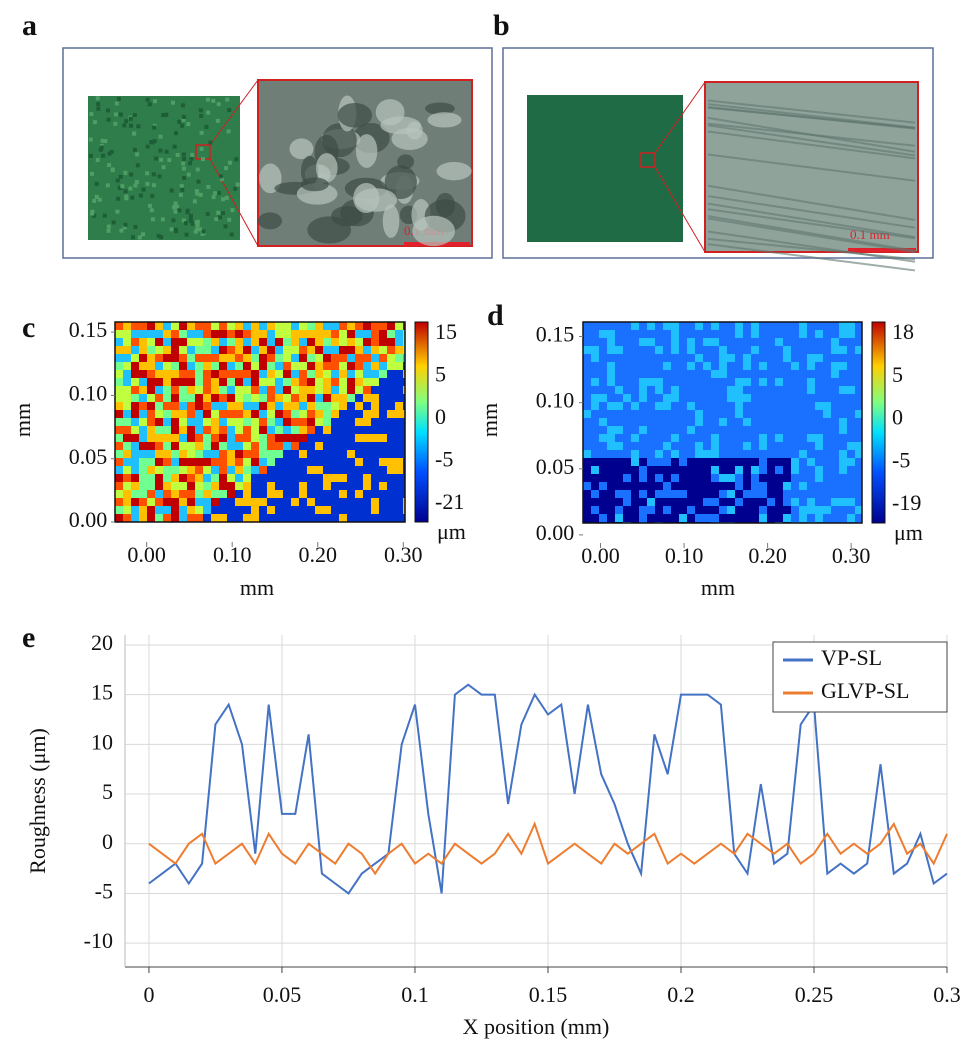  I want to click on legend-label: VP-SL, so click(851, 657).